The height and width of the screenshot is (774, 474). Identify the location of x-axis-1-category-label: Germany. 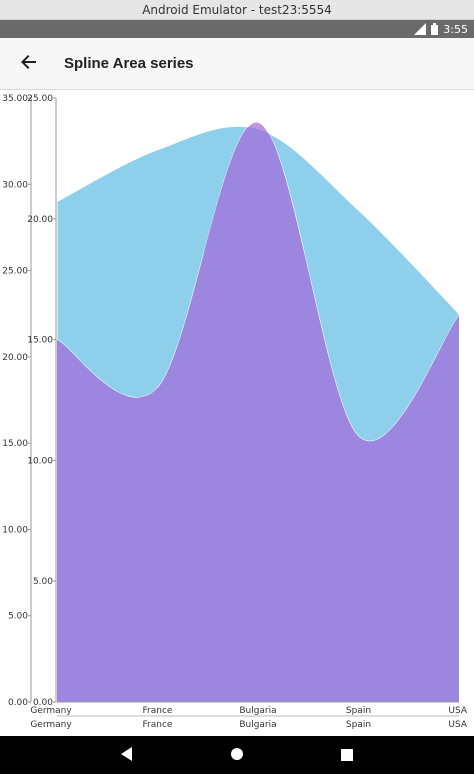
(51, 711).